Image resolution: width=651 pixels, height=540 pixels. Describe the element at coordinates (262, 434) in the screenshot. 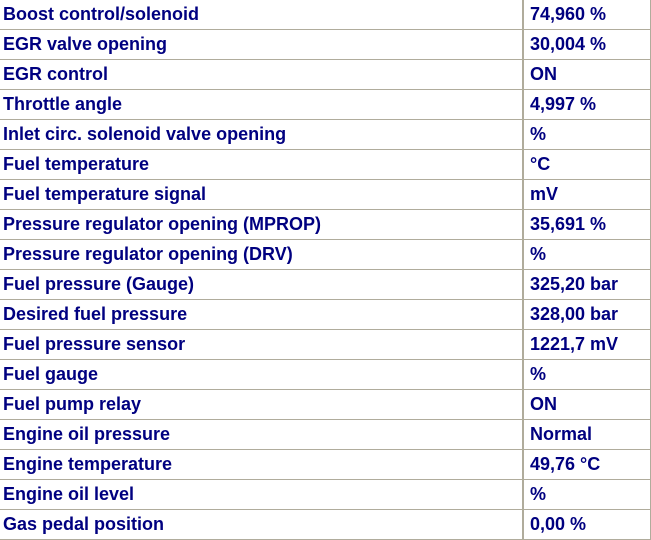

I see `parameter-name: Engine oil pressure` at that location.